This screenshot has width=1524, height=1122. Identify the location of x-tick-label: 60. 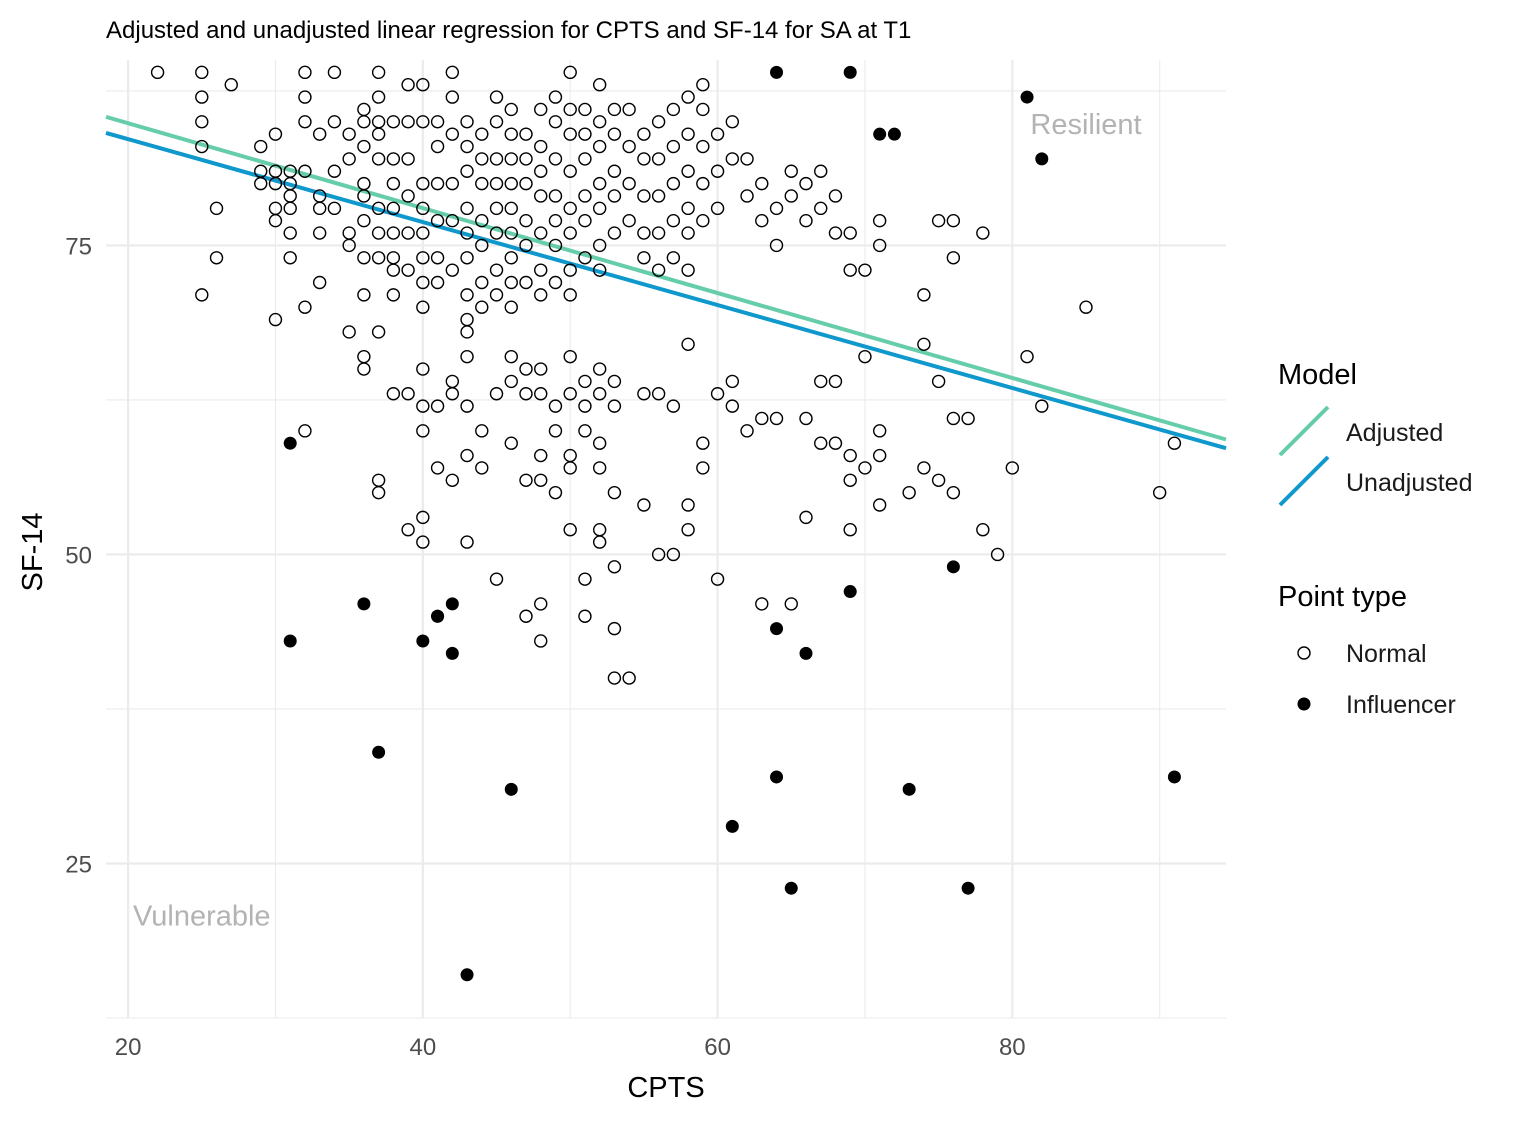
(717, 1047).